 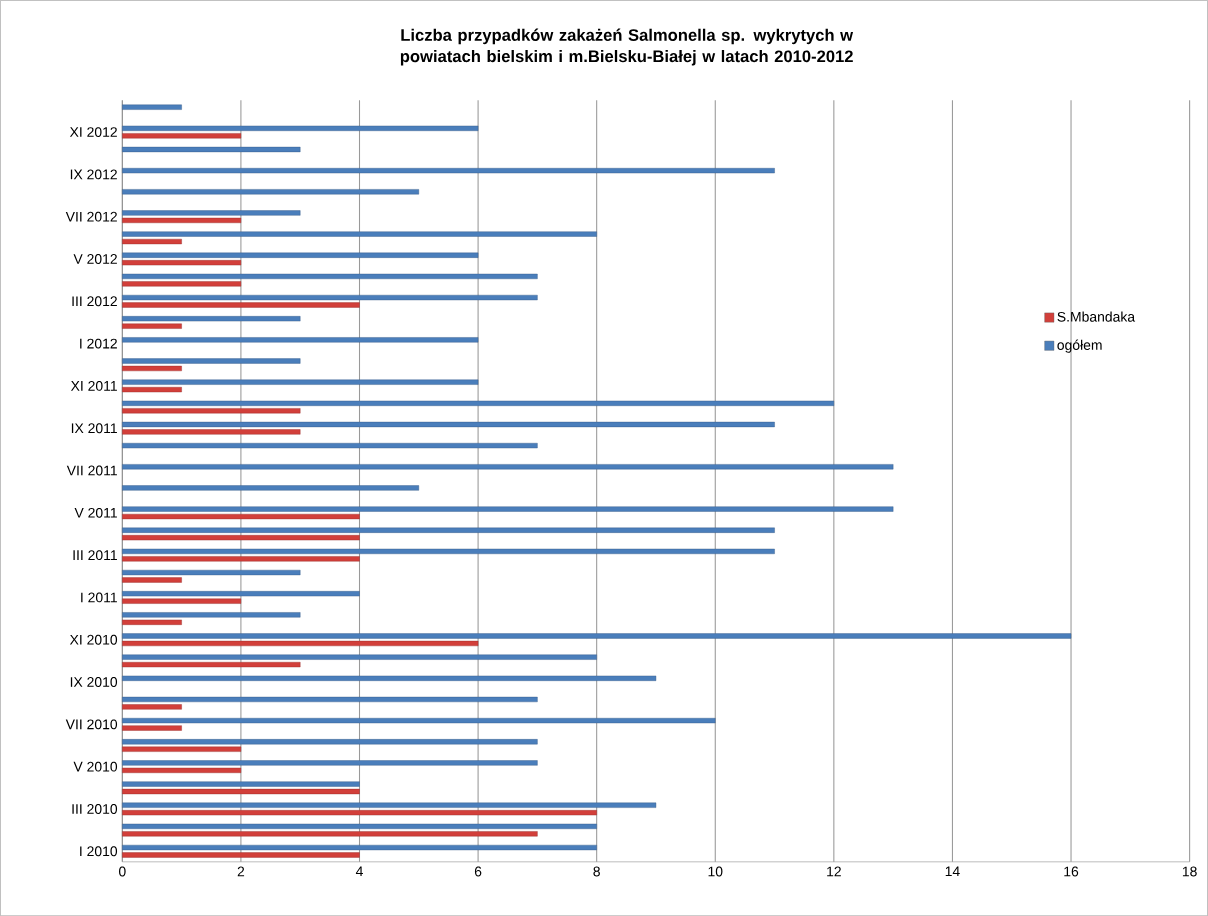 What do you see at coordinates (98, 343) in the screenshot?
I see `y-tick-label: I 2012` at bounding box center [98, 343].